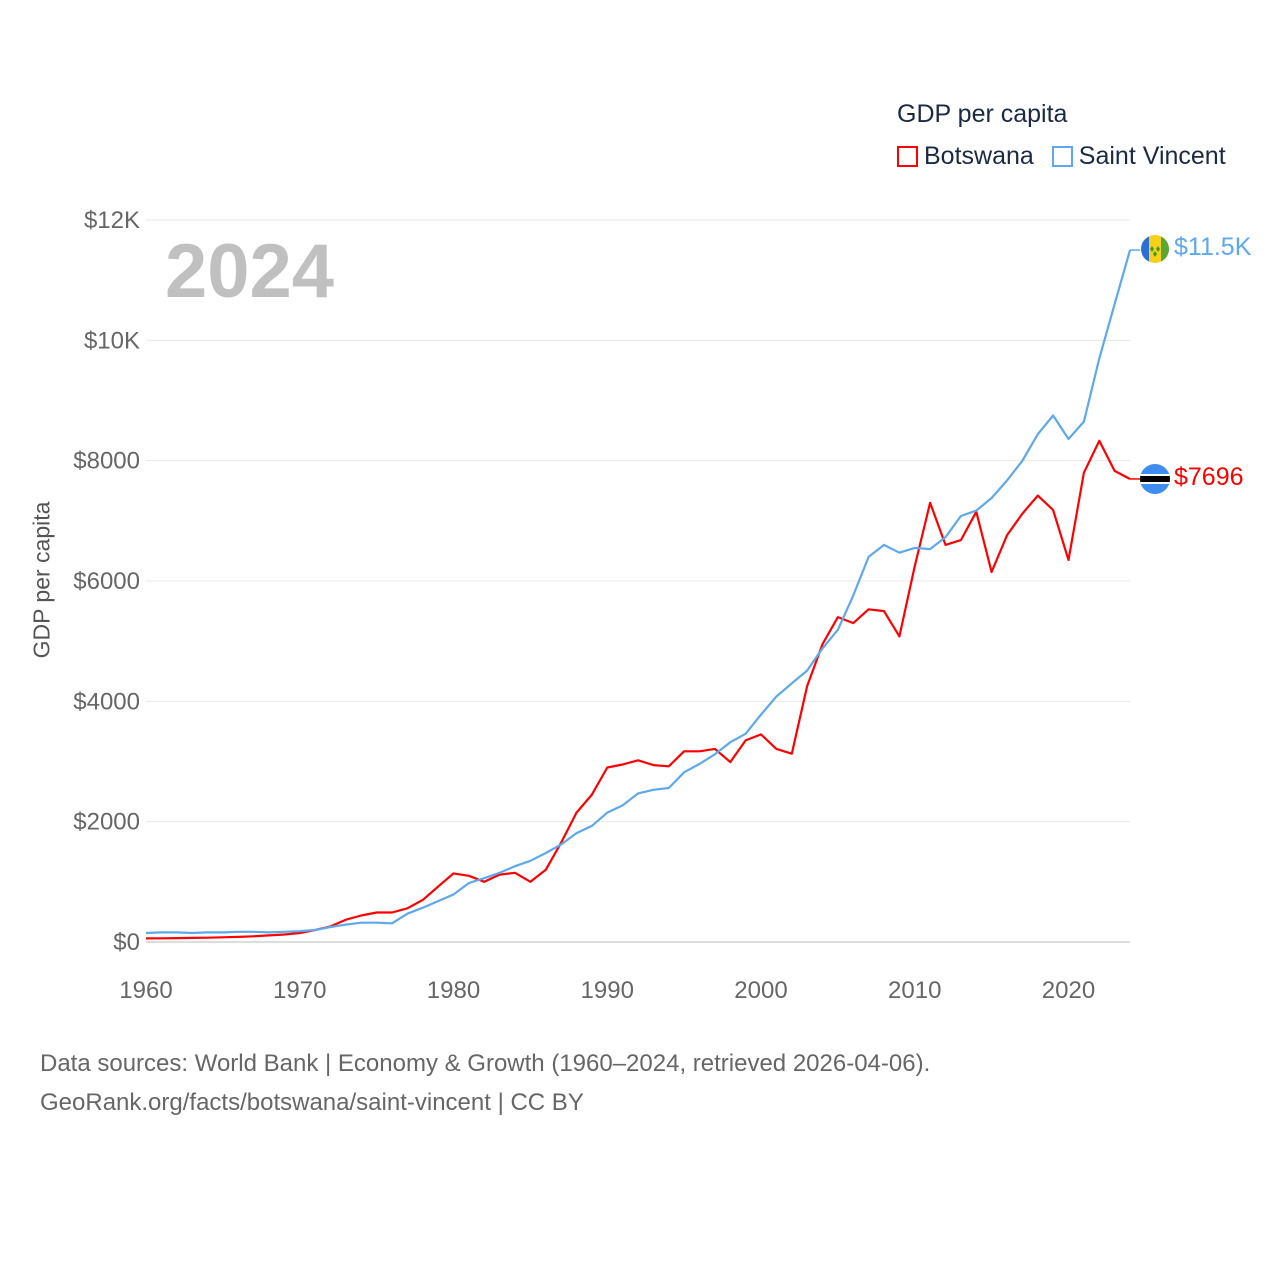  What do you see at coordinates (979, 156) in the screenshot?
I see `legend-label: Botswana` at bounding box center [979, 156].